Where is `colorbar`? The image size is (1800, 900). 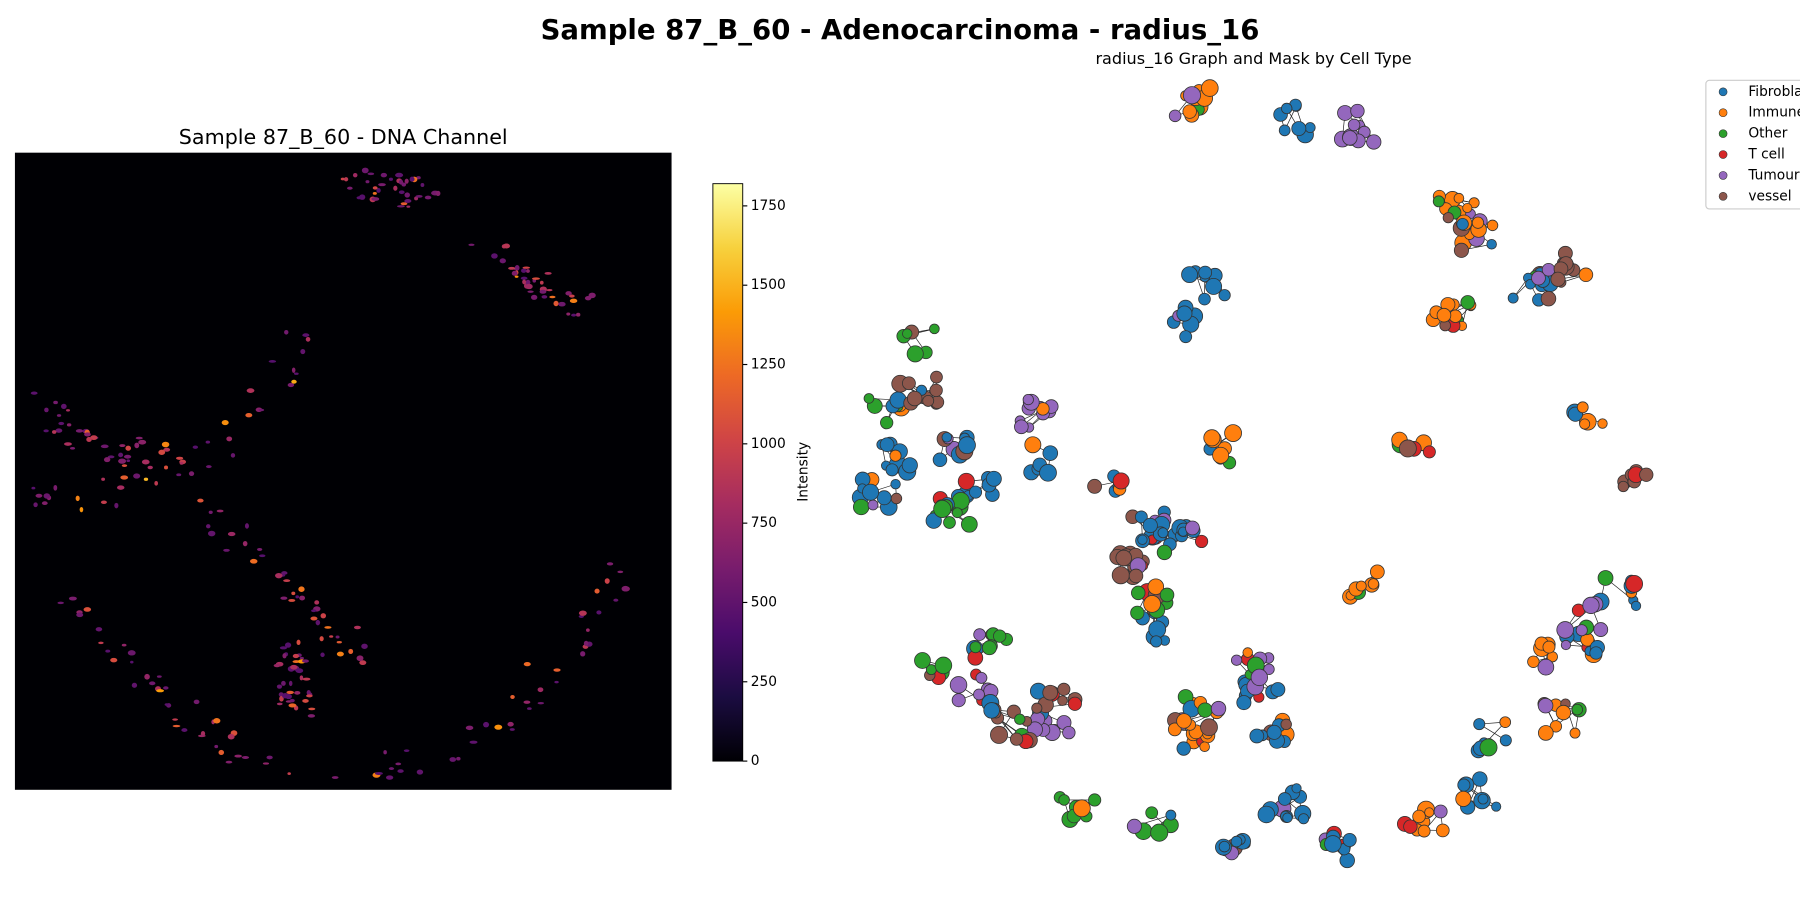
colorbar is located at coordinates (728, 472).